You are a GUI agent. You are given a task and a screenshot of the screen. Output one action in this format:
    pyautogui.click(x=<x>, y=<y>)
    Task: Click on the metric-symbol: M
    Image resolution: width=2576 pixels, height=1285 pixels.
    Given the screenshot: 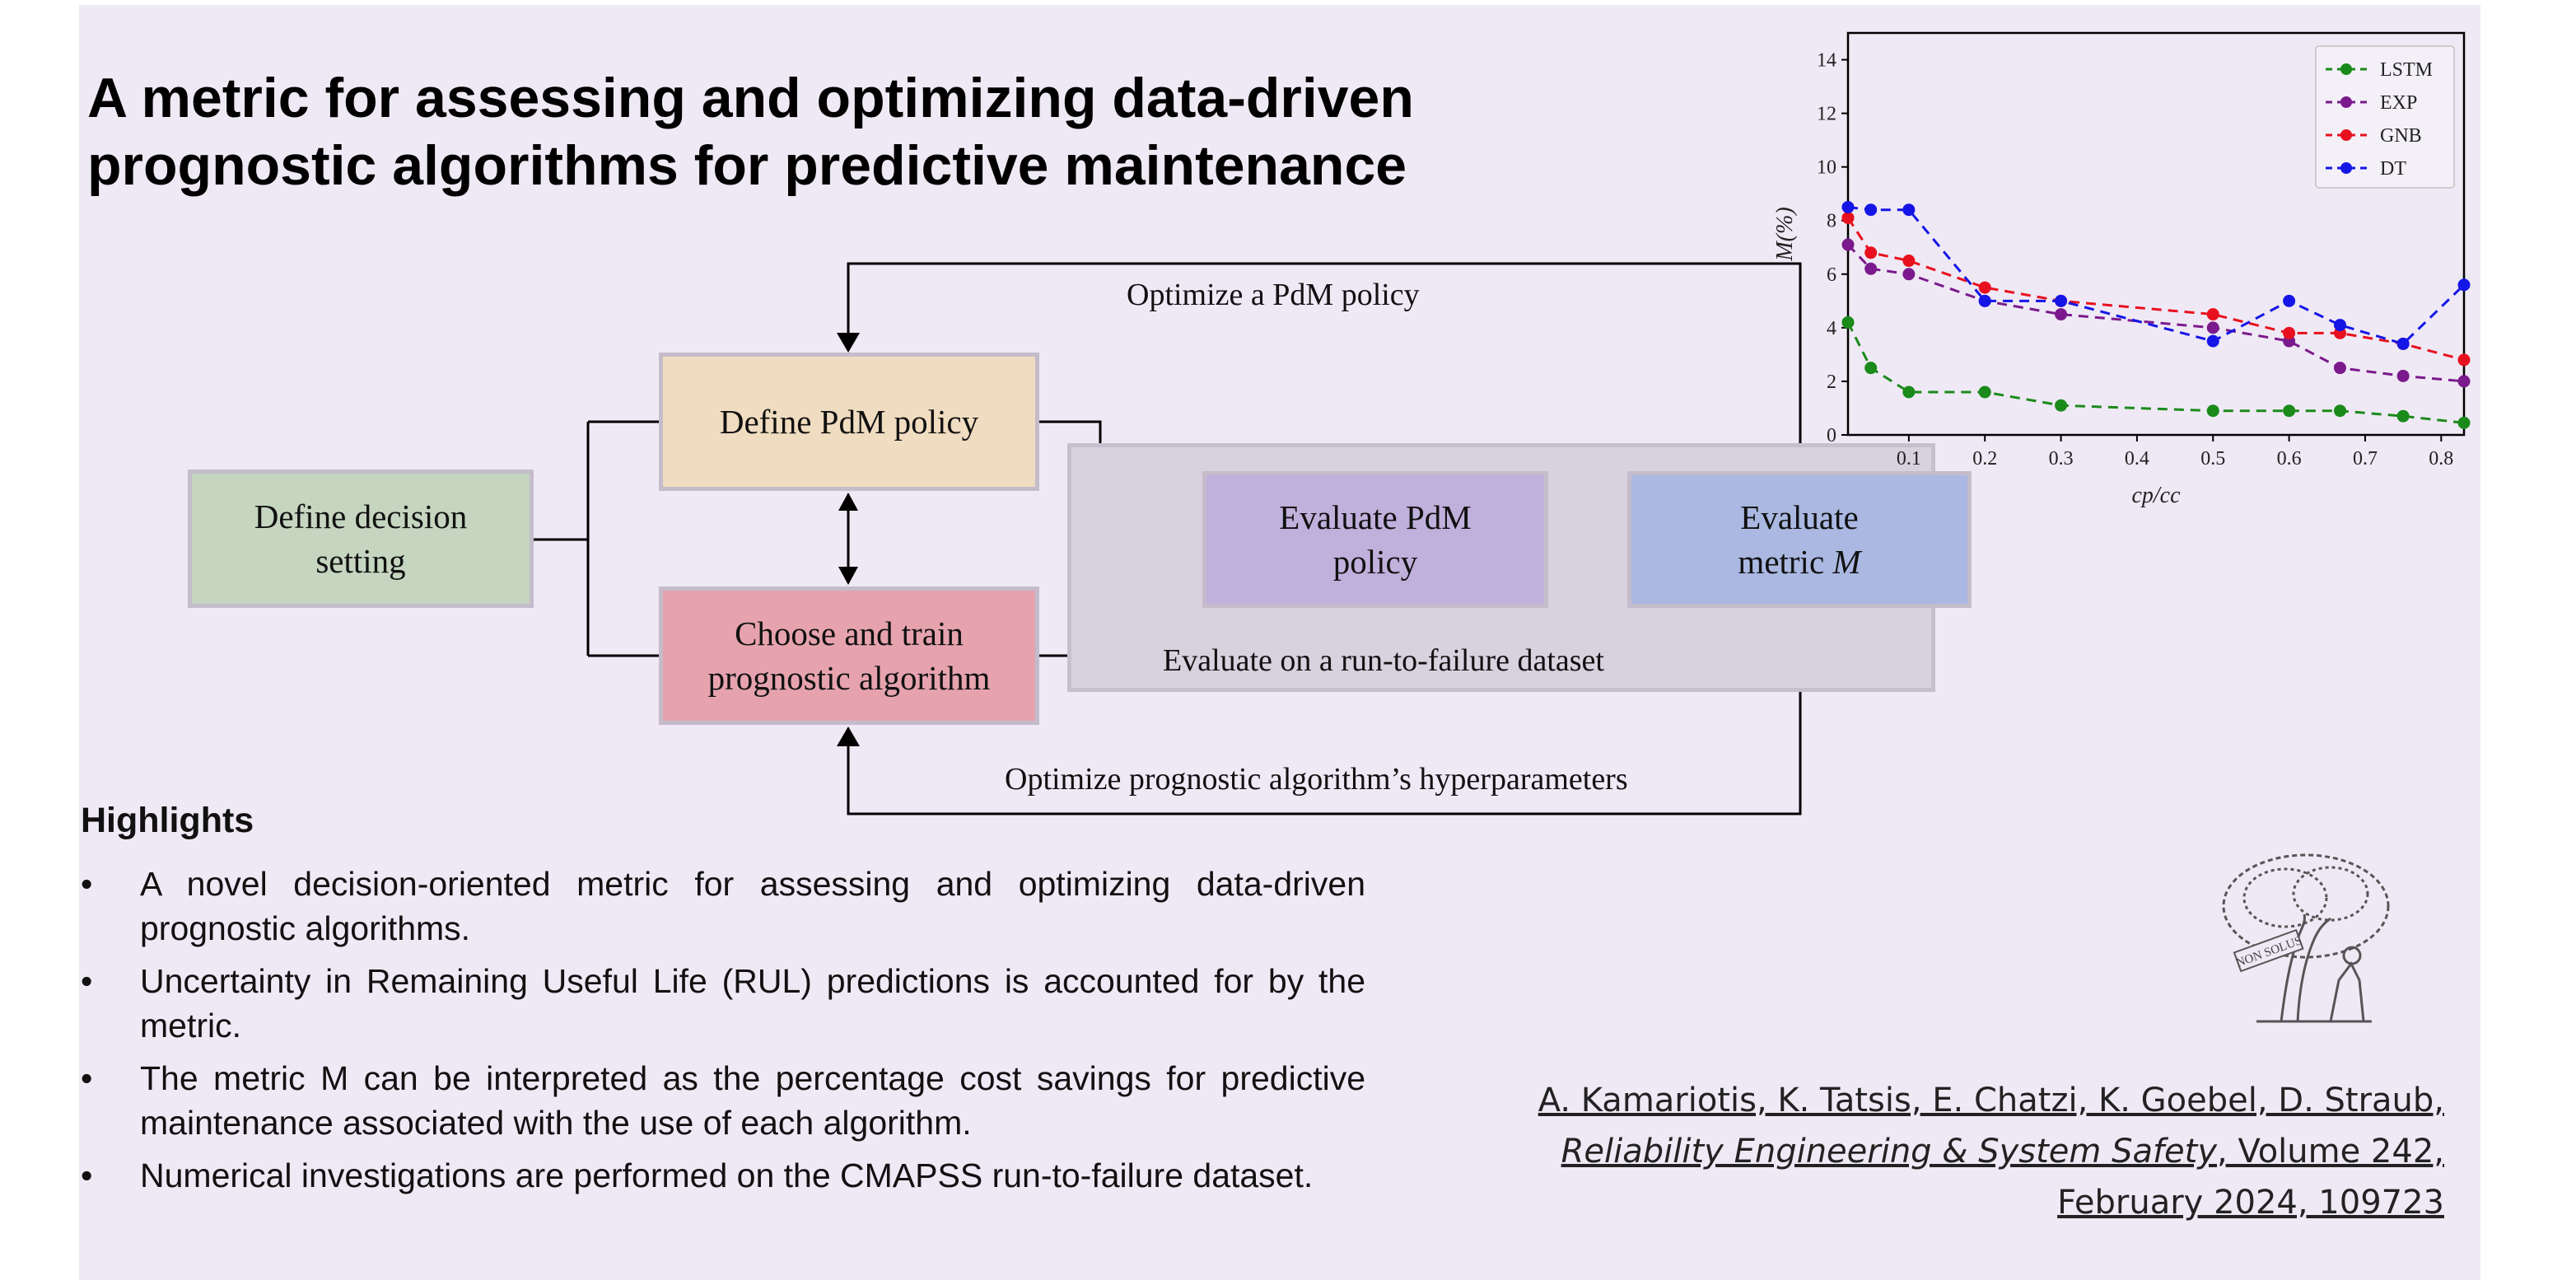 What is the action you would take?
    pyautogui.click(x=1846, y=562)
    